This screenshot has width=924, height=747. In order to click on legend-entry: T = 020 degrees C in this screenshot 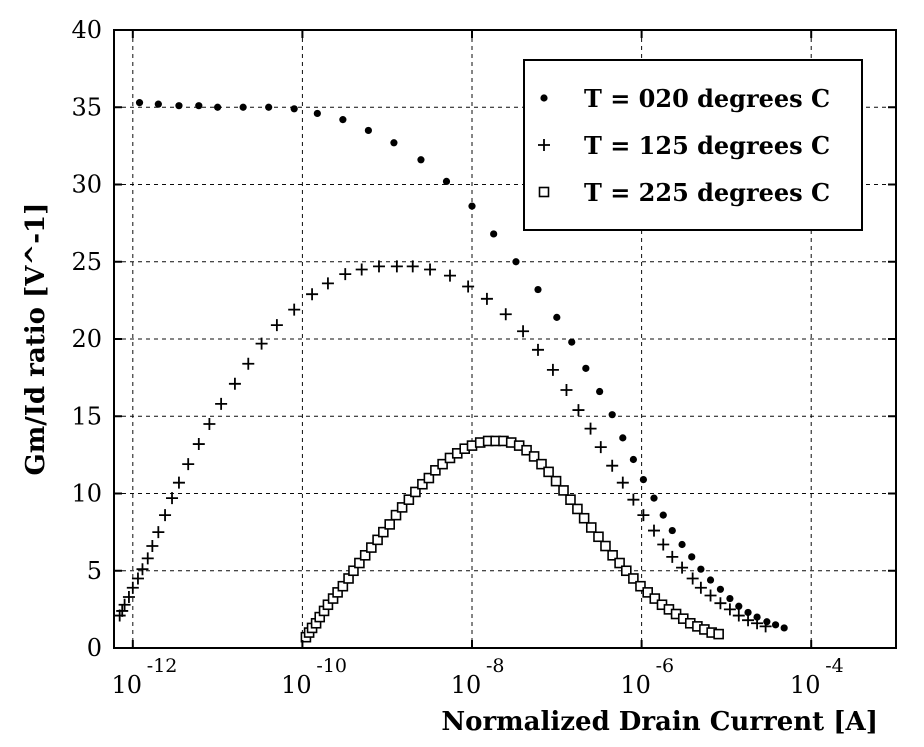, I will do `click(685, 98)`.